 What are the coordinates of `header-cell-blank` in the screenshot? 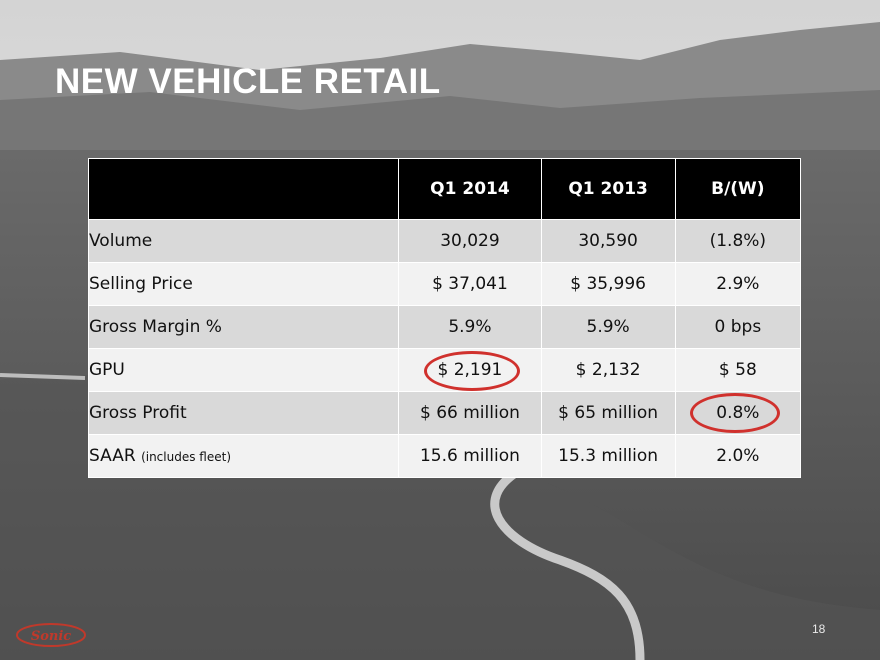 It's located at (243, 189).